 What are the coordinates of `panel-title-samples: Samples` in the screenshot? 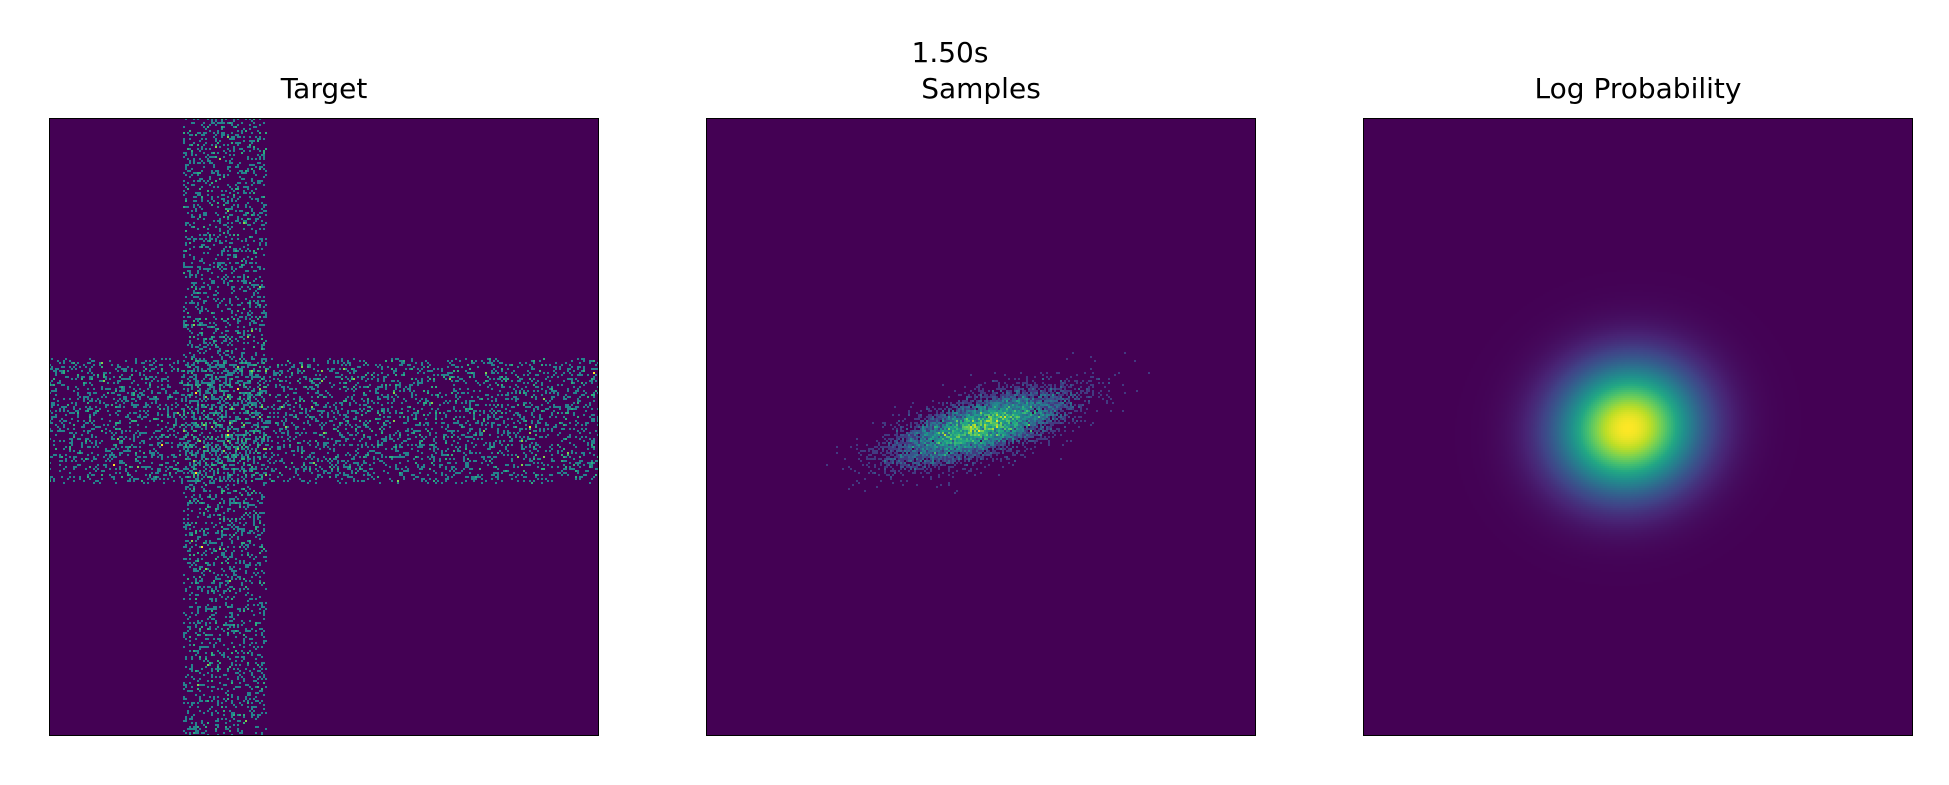 It's located at (981, 88).